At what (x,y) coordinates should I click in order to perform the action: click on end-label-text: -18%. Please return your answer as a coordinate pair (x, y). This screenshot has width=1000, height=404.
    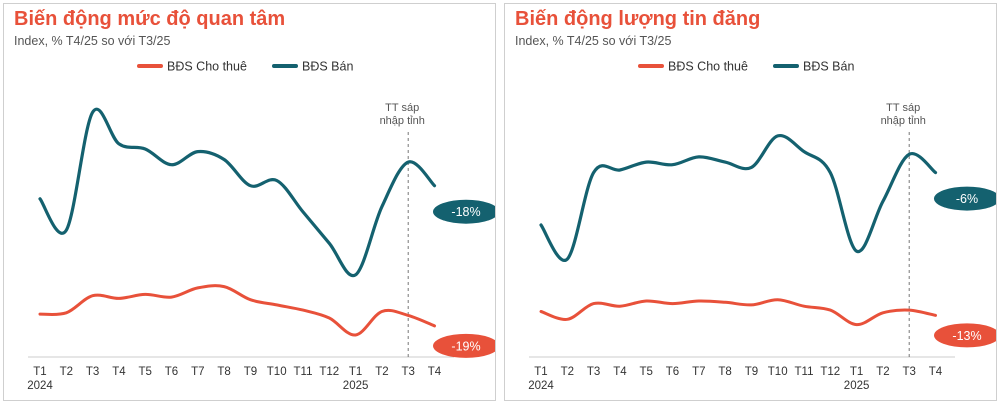
    Looking at the image, I should click on (465, 212).